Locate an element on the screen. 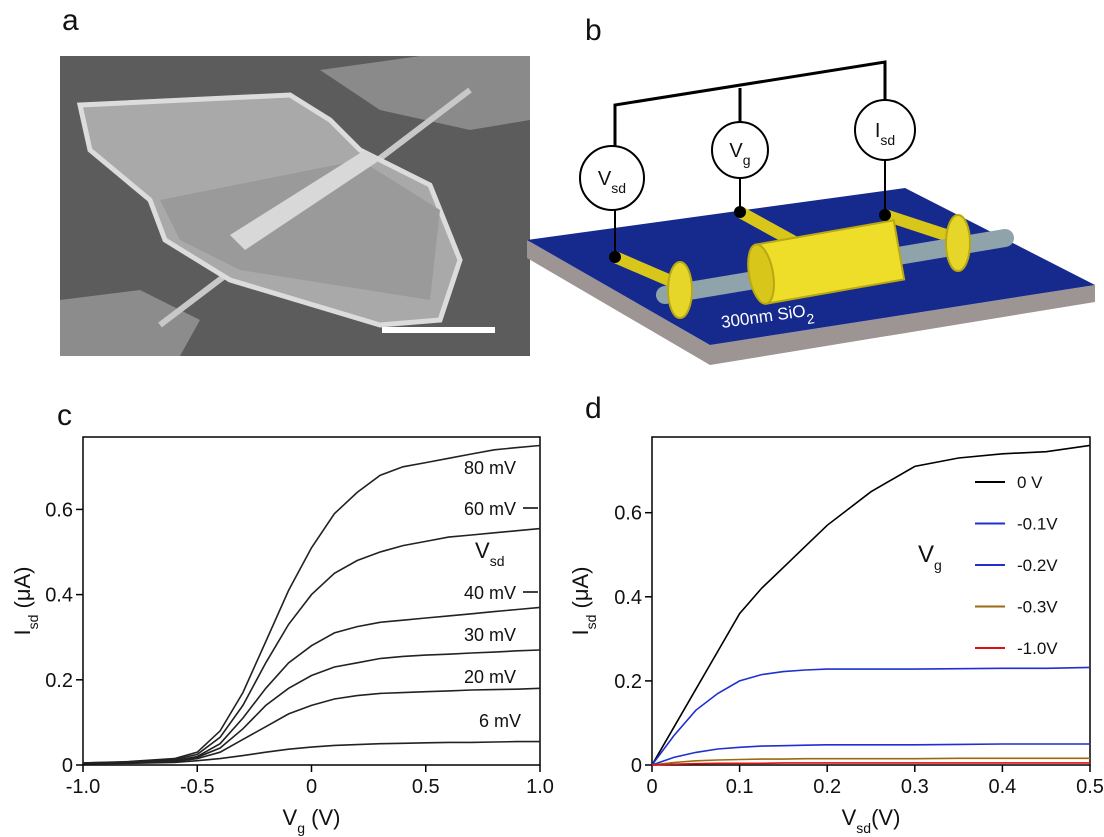 The image size is (1104, 837). legend-label: -1.0V is located at coordinates (1037, 648).